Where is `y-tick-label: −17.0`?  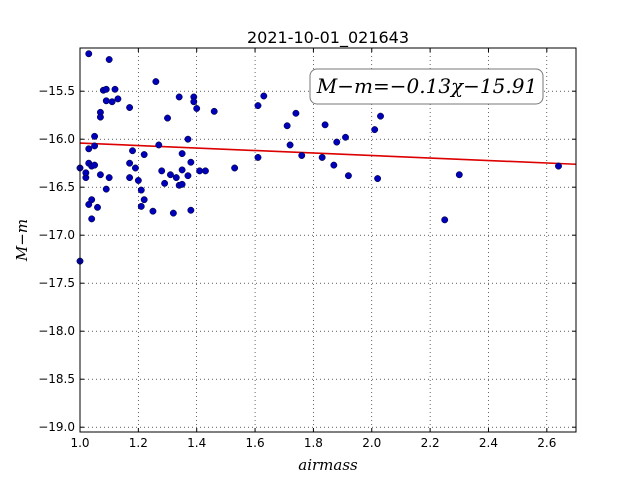 y-tick-label: −17.0 is located at coordinates (56, 235).